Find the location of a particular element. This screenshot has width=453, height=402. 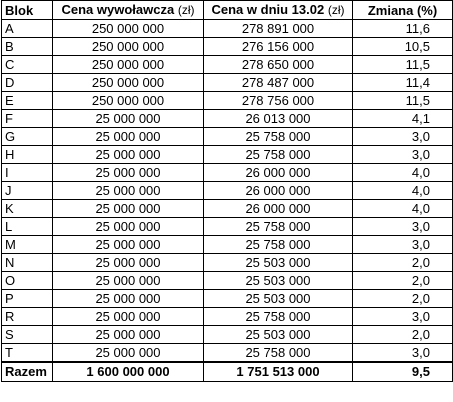

row-blok: P is located at coordinates (27, 298).